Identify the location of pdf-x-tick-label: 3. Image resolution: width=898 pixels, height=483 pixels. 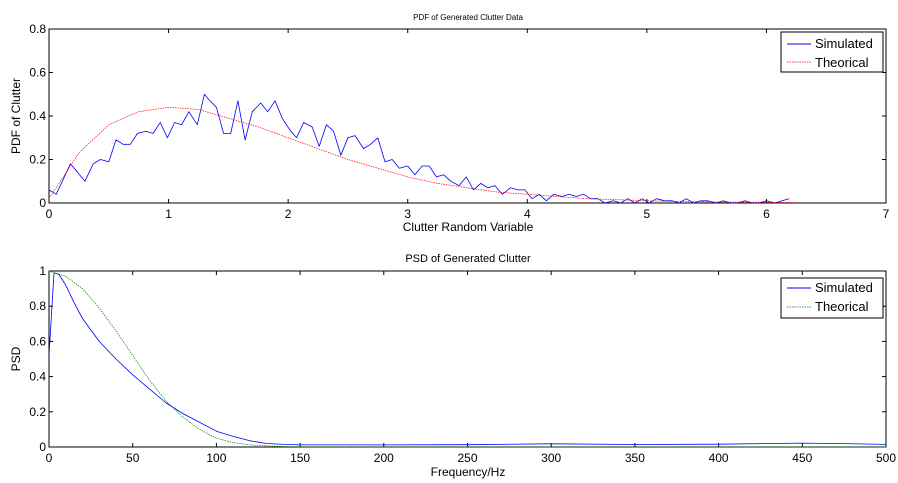
(407, 214).